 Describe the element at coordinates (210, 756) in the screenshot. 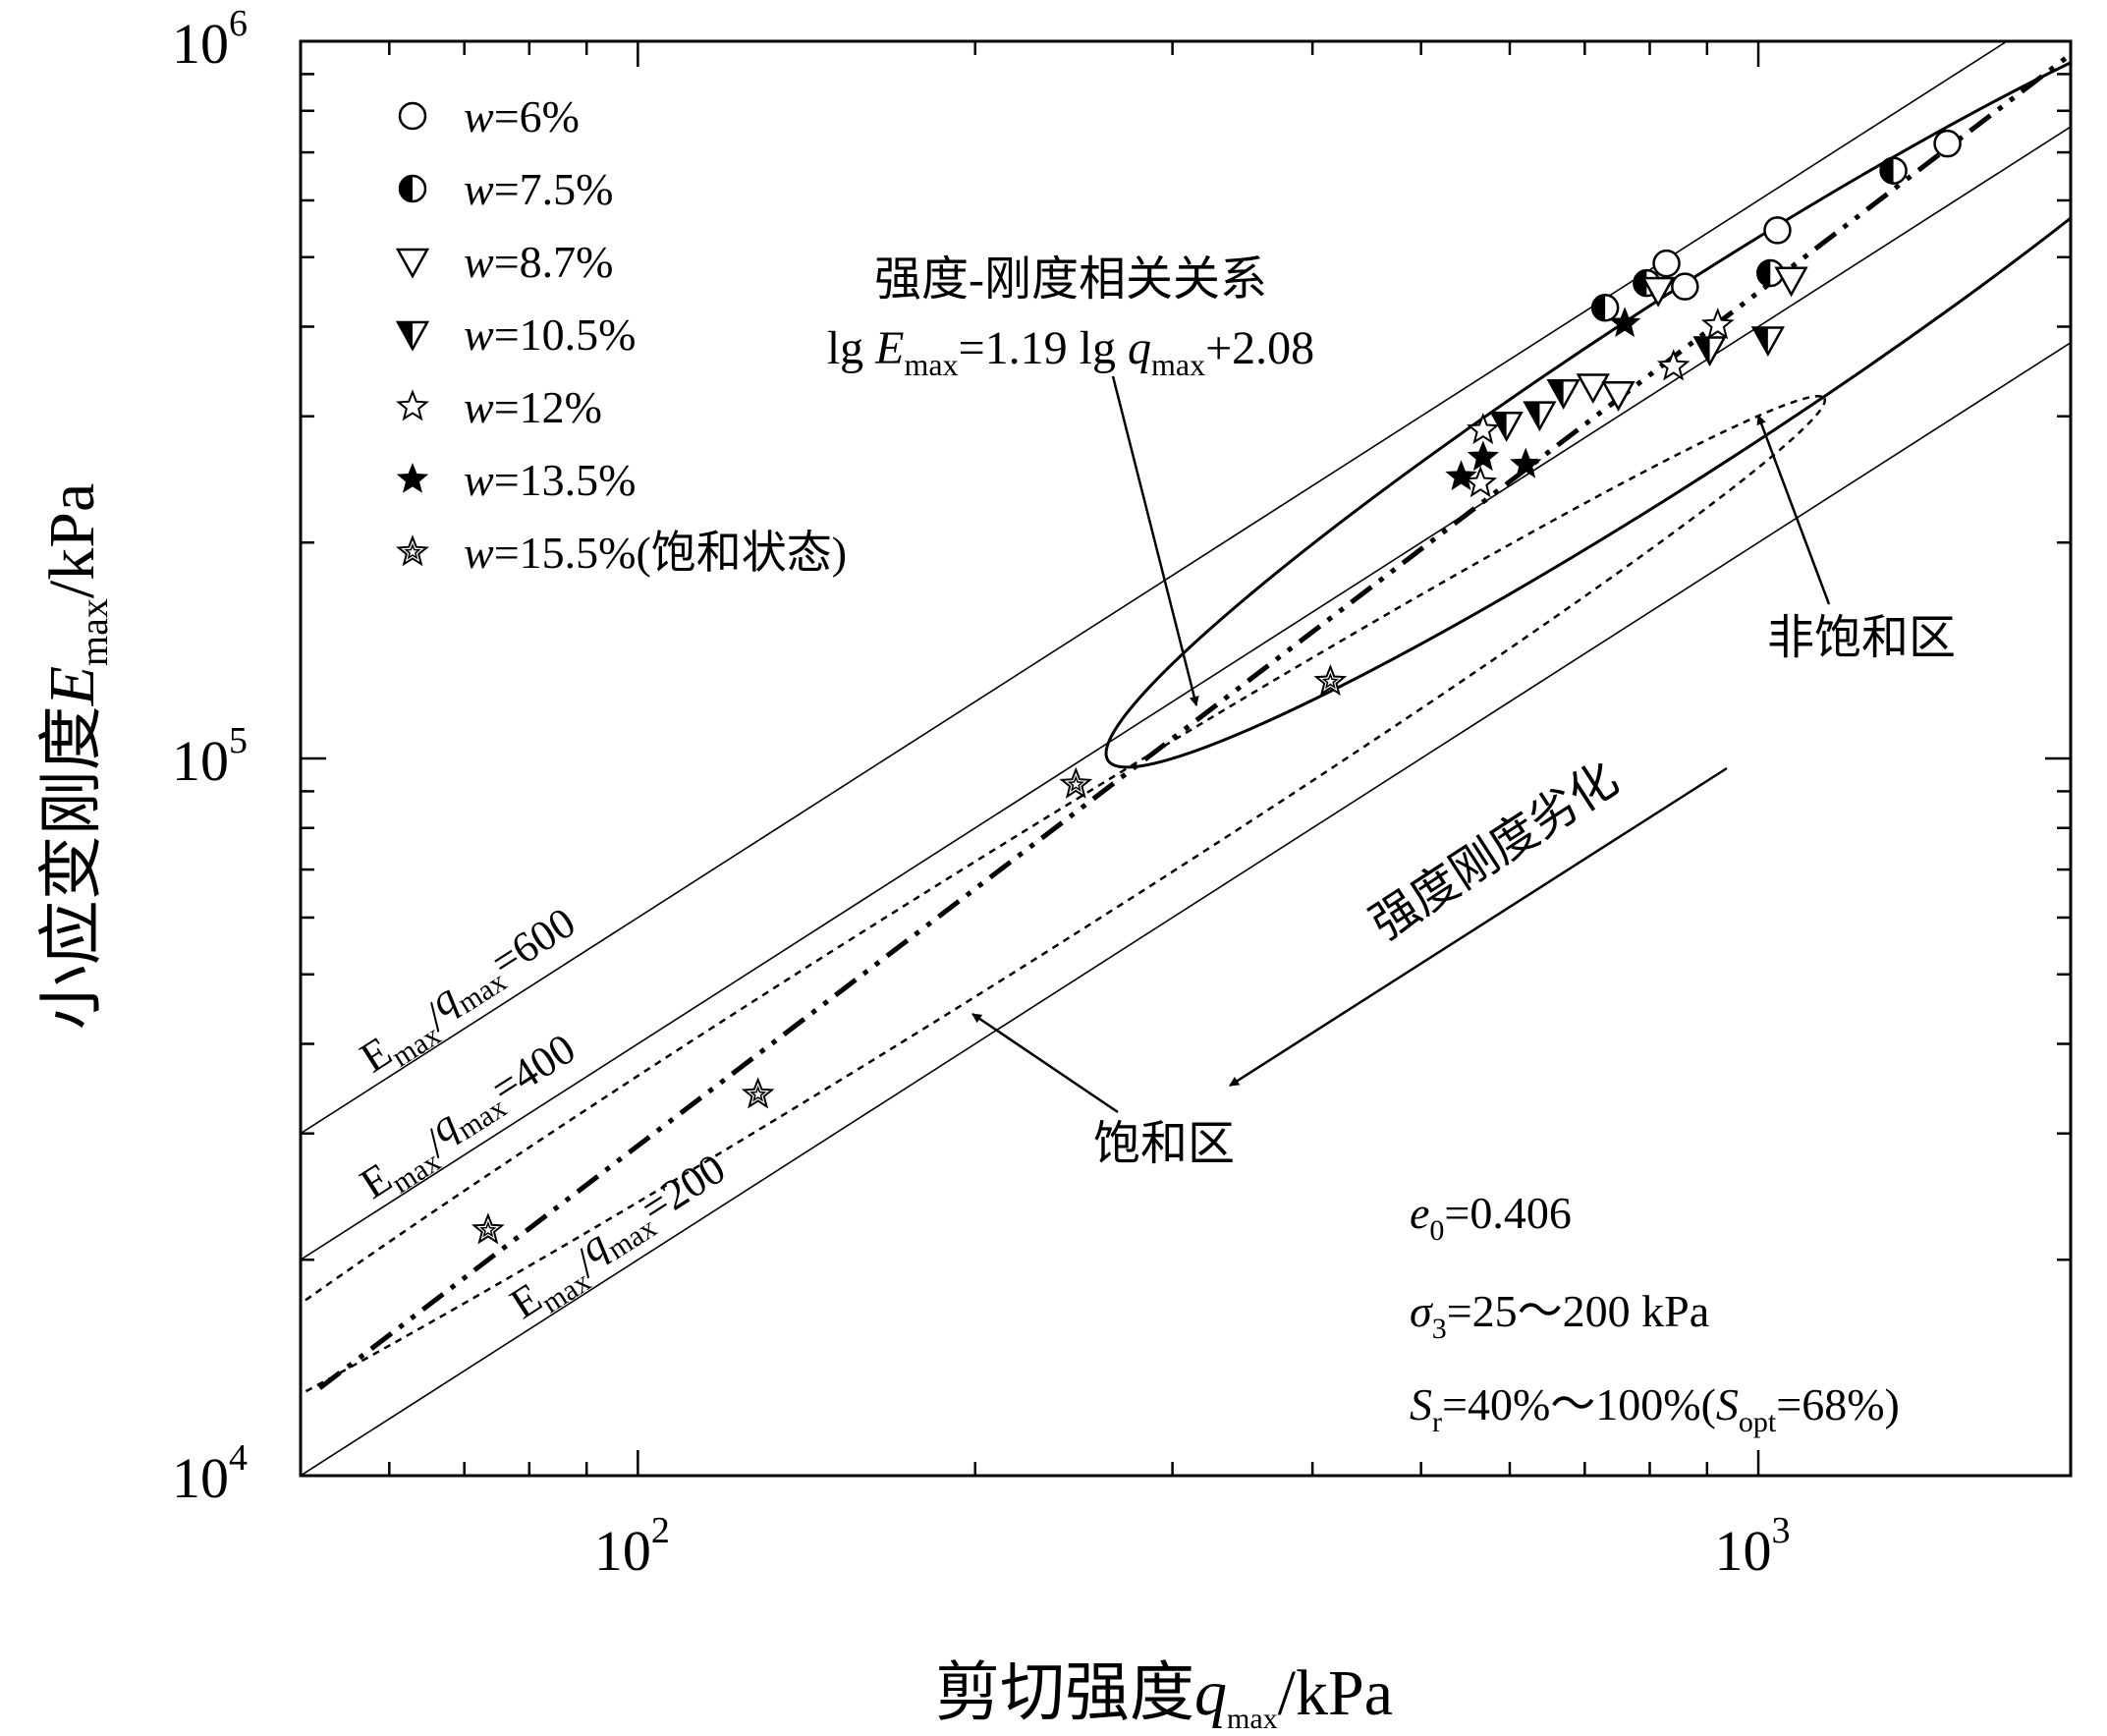

I see `y-tick-label: 10⁵` at that location.